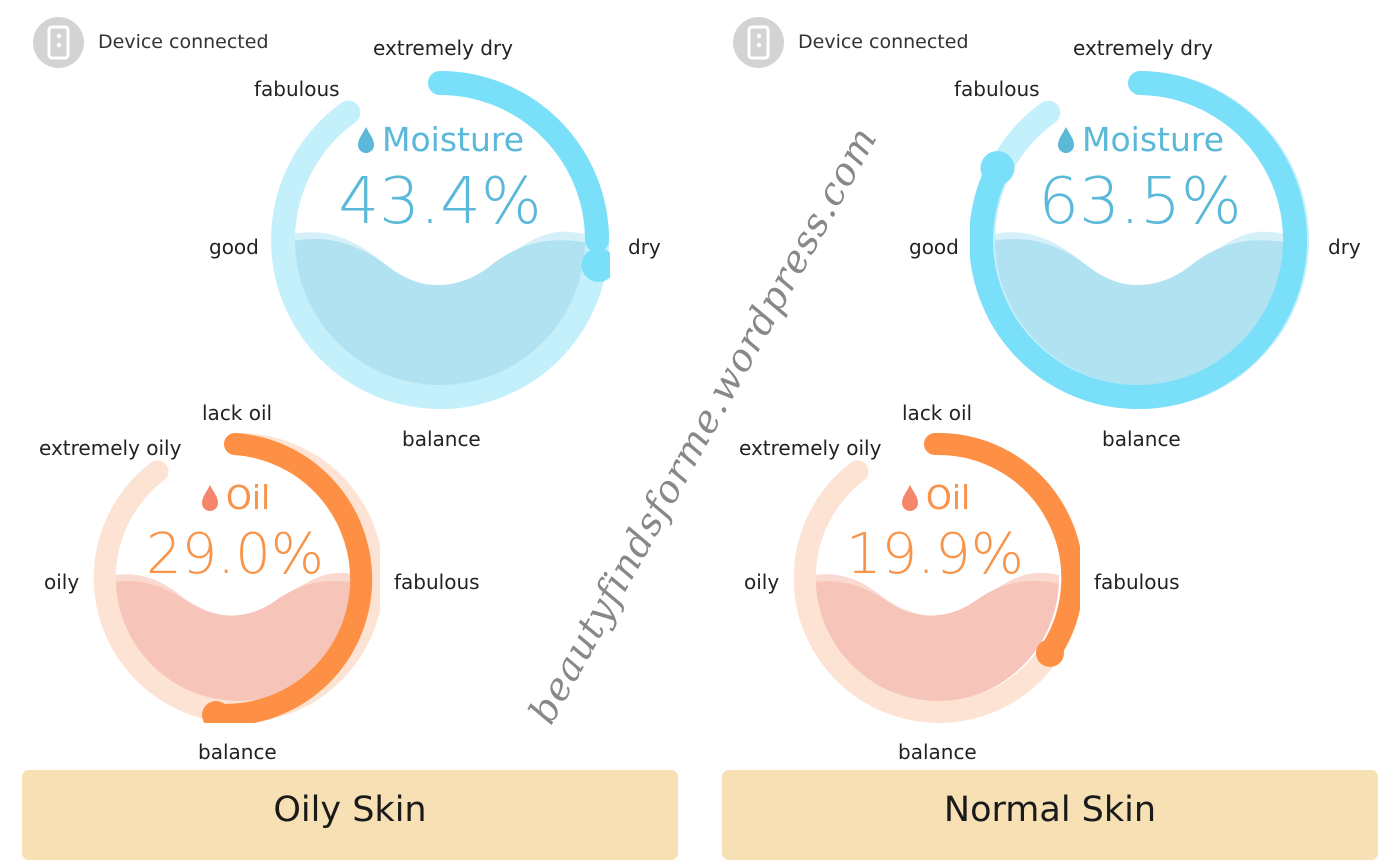 The height and width of the screenshot is (860, 1400). Describe the element at coordinates (935, 554) in the screenshot. I see `oil-value: 19.9%` at that location.